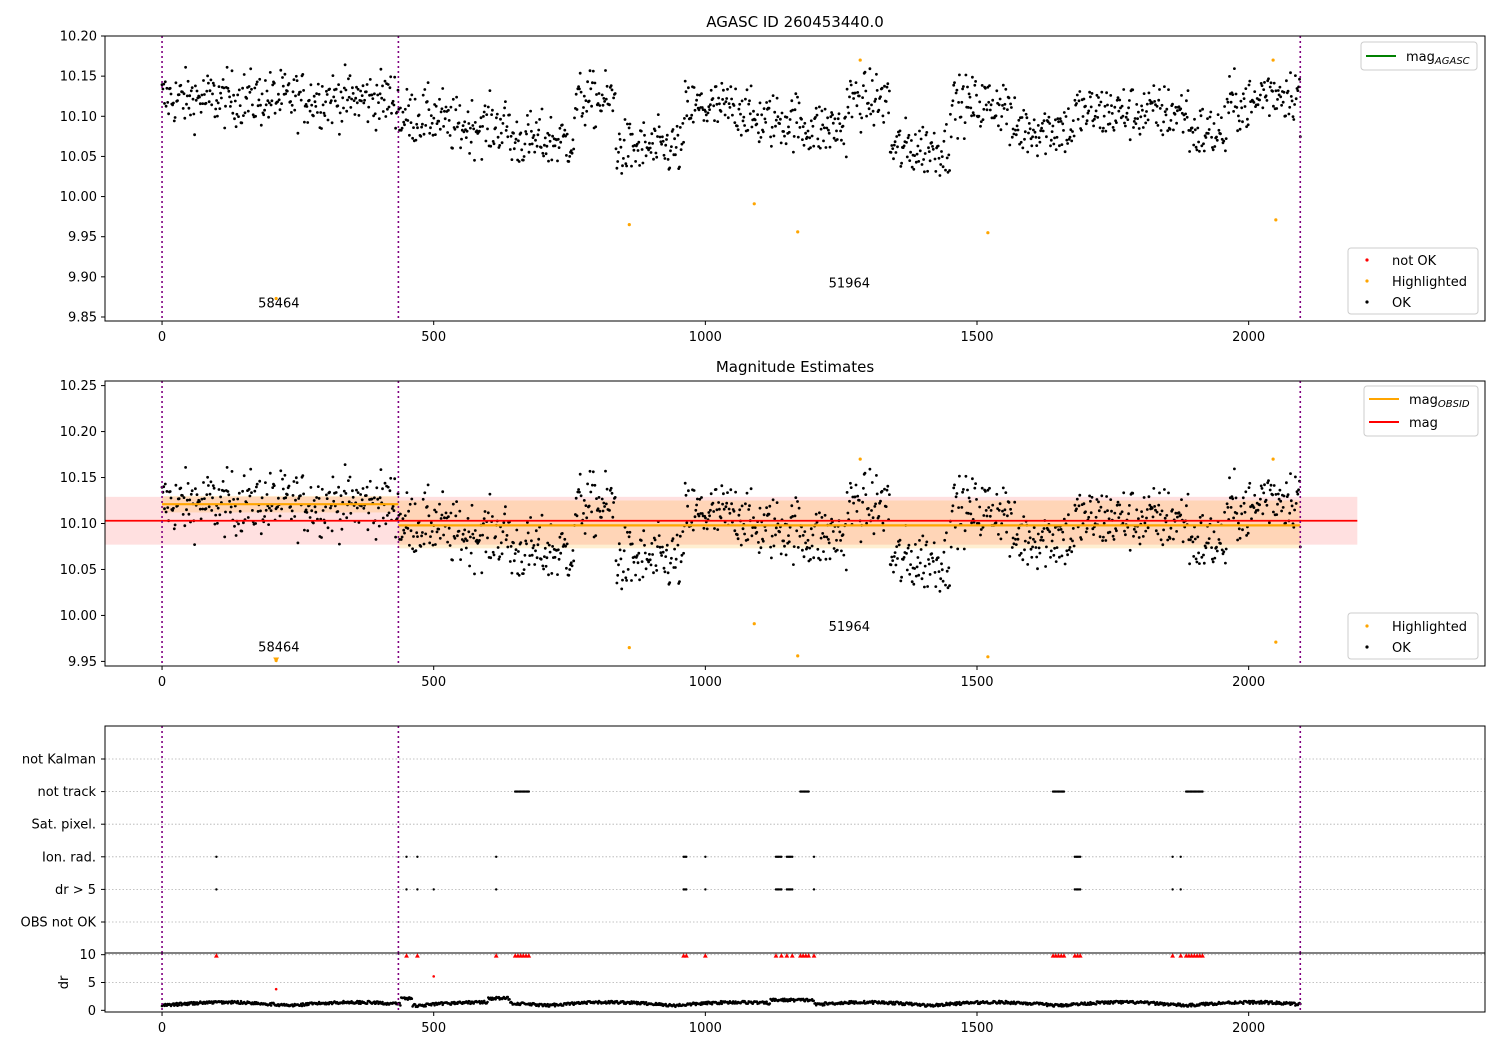 The width and height of the screenshot is (1500, 1050). What do you see at coordinates (705, 889) in the screenshot?
I see `flag-point` at bounding box center [705, 889].